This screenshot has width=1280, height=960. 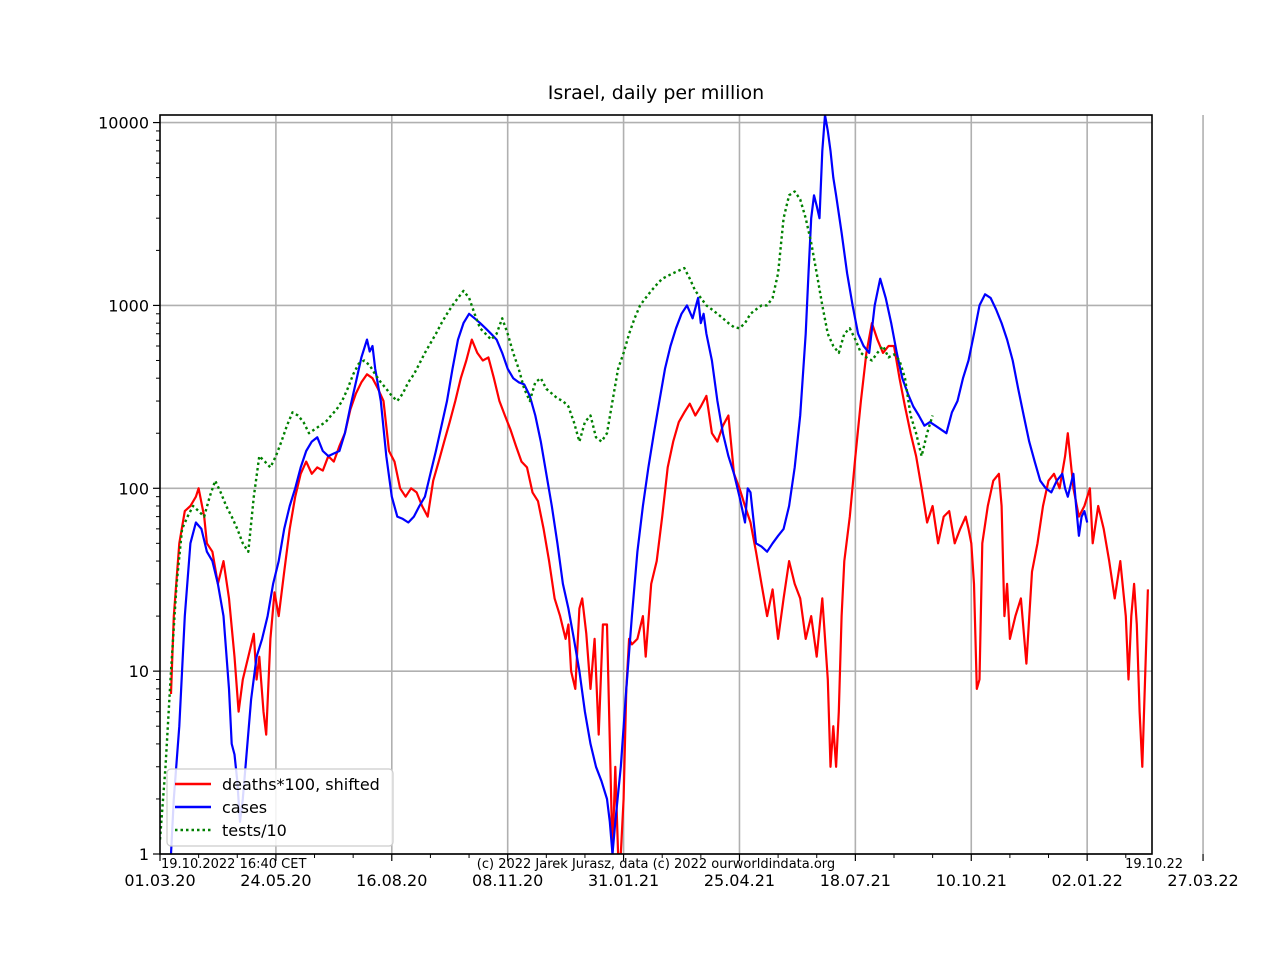 What do you see at coordinates (233, 864) in the screenshot?
I see `footer-timestamp: 19.10.2022 16:40 CET` at bounding box center [233, 864].